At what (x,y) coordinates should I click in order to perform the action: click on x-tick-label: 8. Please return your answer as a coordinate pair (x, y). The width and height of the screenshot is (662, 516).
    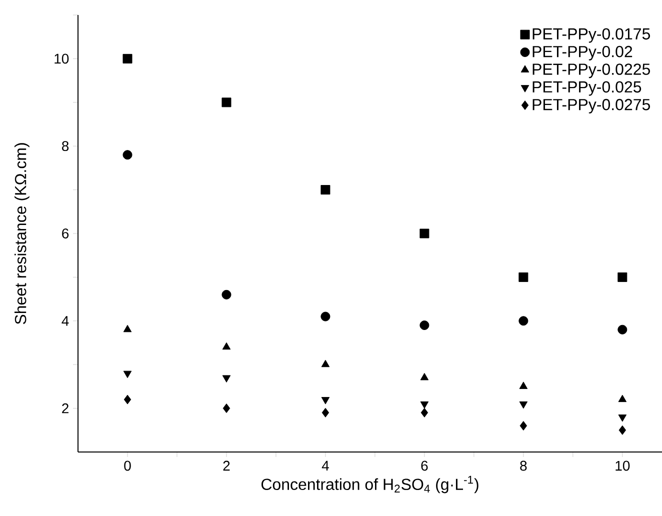
    Looking at the image, I should click on (523, 465).